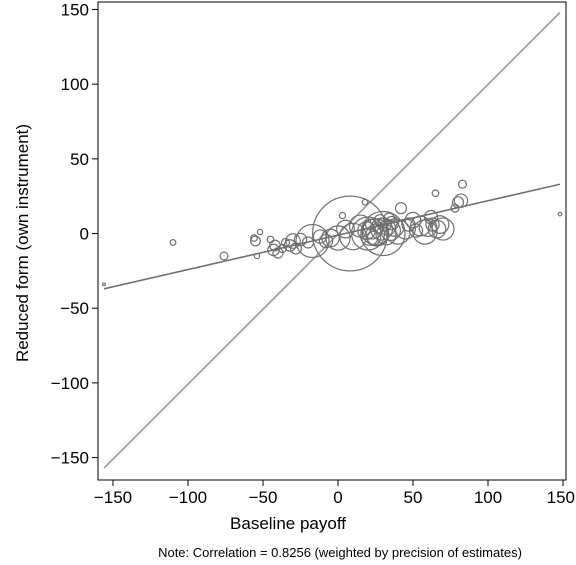 This screenshot has height=565, width=576. What do you see at coordinates (22, 243) in the screenshot?
I see `y-axis-title: Reduced form (own instrument)` at bounding box center [22, 243].